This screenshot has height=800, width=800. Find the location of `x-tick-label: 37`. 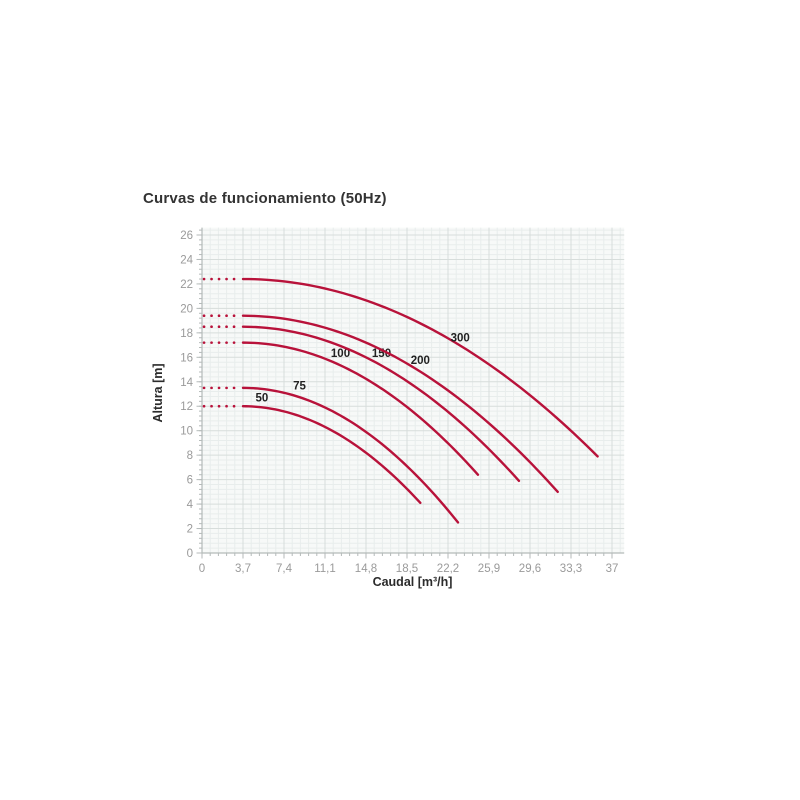

x-tick-label: 37 is located at coordinates (612, 569).